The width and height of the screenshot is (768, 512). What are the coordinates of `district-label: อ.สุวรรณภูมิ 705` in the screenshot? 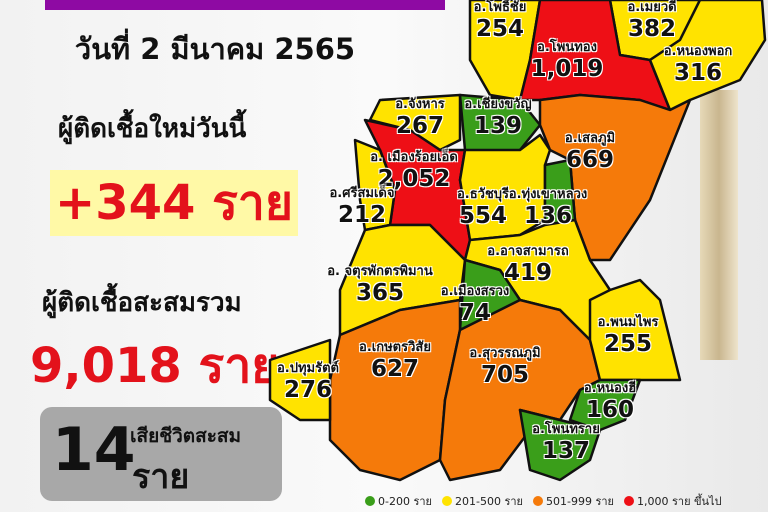 It's located at (504, 364).